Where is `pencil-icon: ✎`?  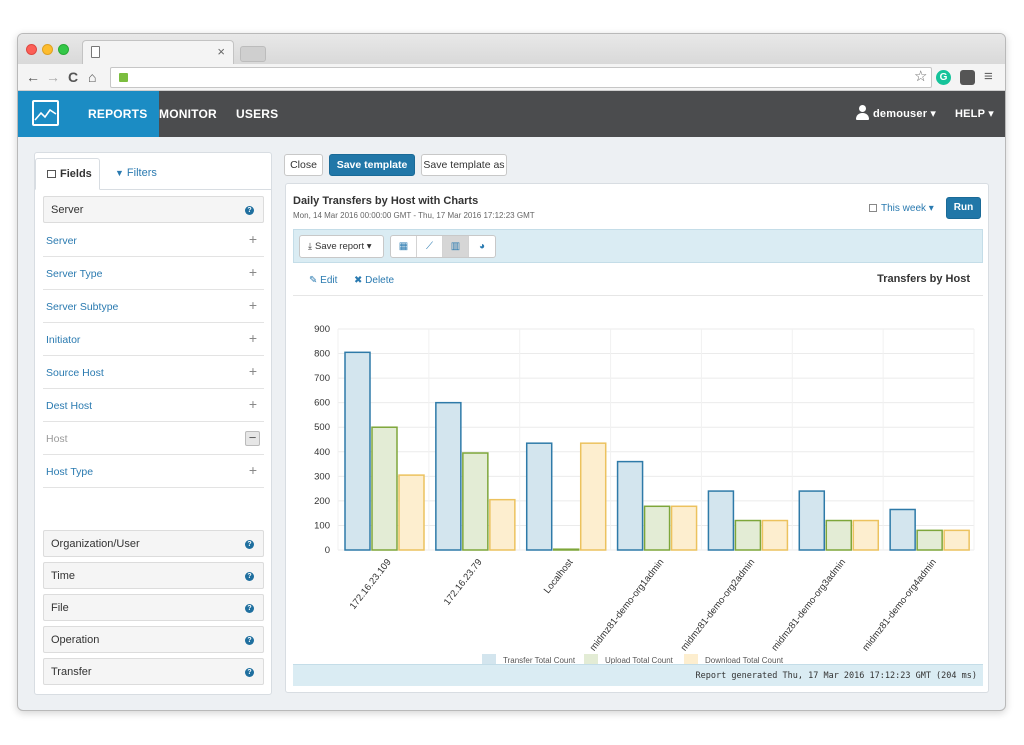 pencil-icon: ✎ is located at coordinates (313, 280).